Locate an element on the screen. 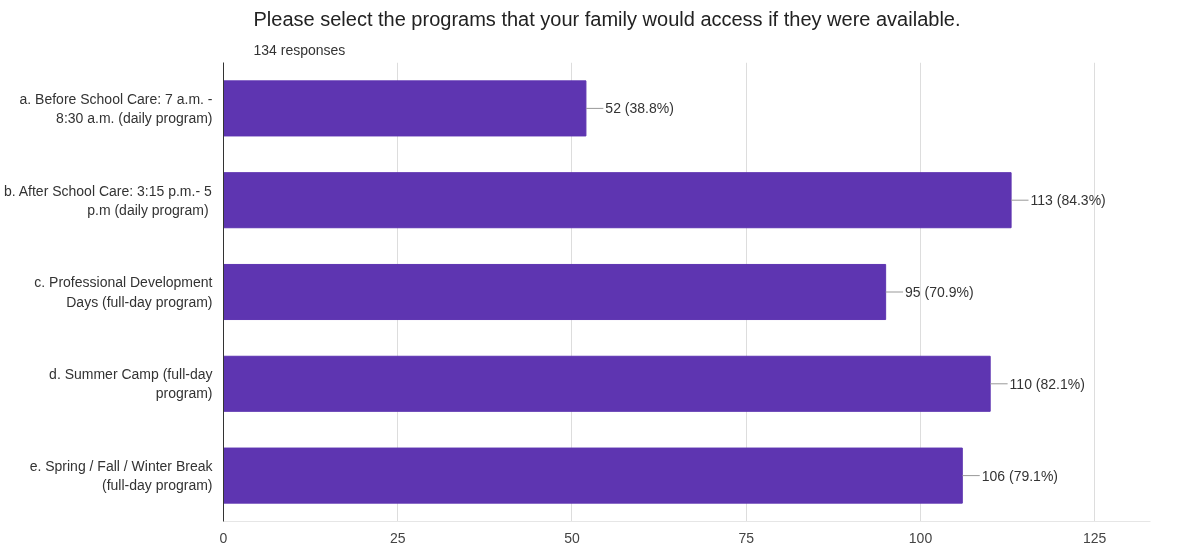 The width and height of the screenshot is (1188, 552). y-tick-label: c. Professional Development Days (full-day program) is located at coordinates (123, 292).